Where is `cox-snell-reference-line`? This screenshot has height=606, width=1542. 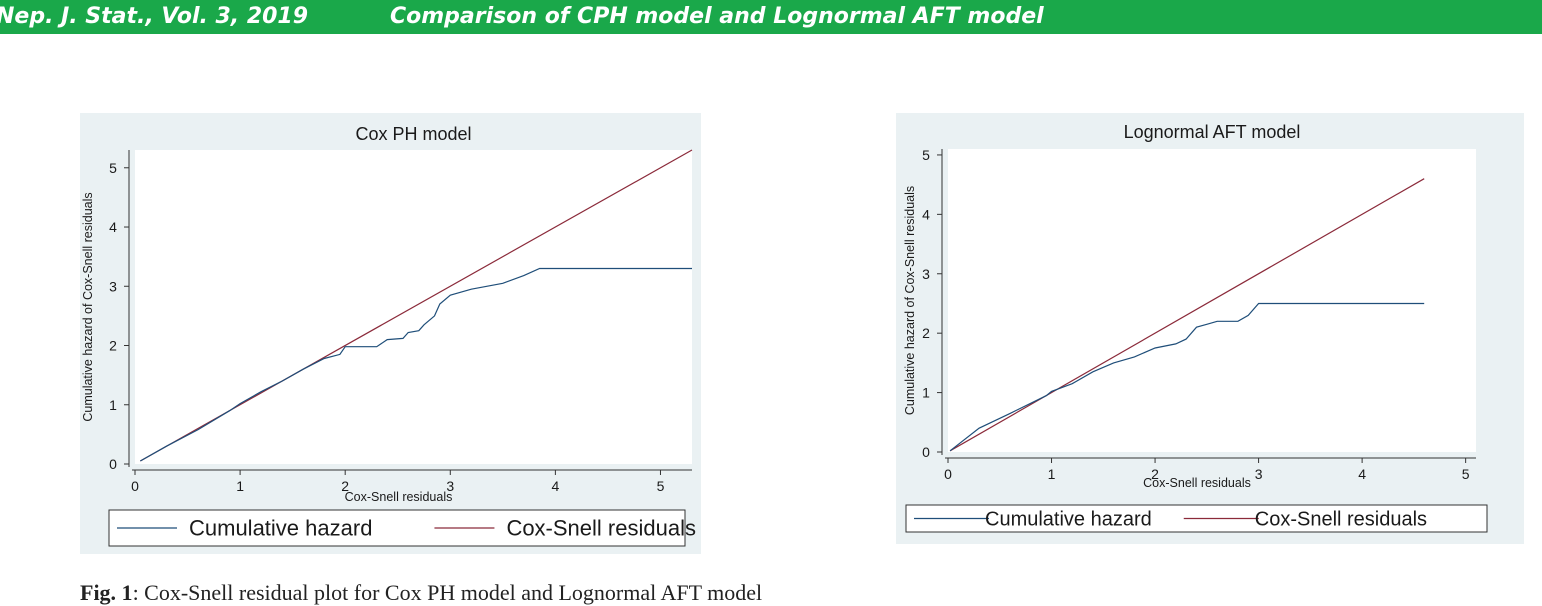 cox-snell-reference-line is located at coordinates (1187, 315).